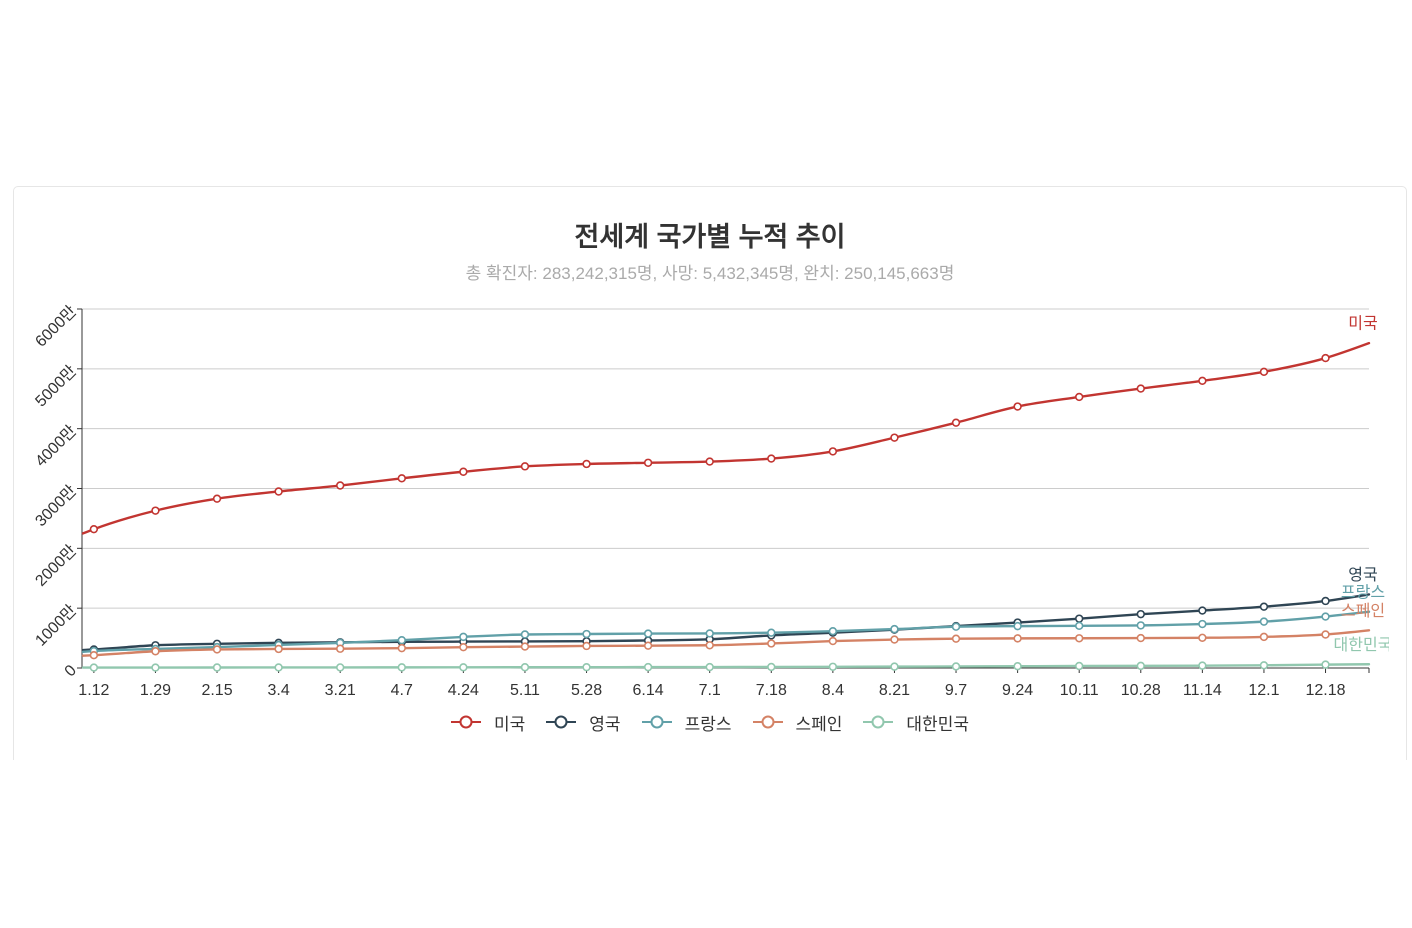  Describe the element at coordinates (340, 690) in the screenshot. I see `x-tick-label: 3.21` at that location.